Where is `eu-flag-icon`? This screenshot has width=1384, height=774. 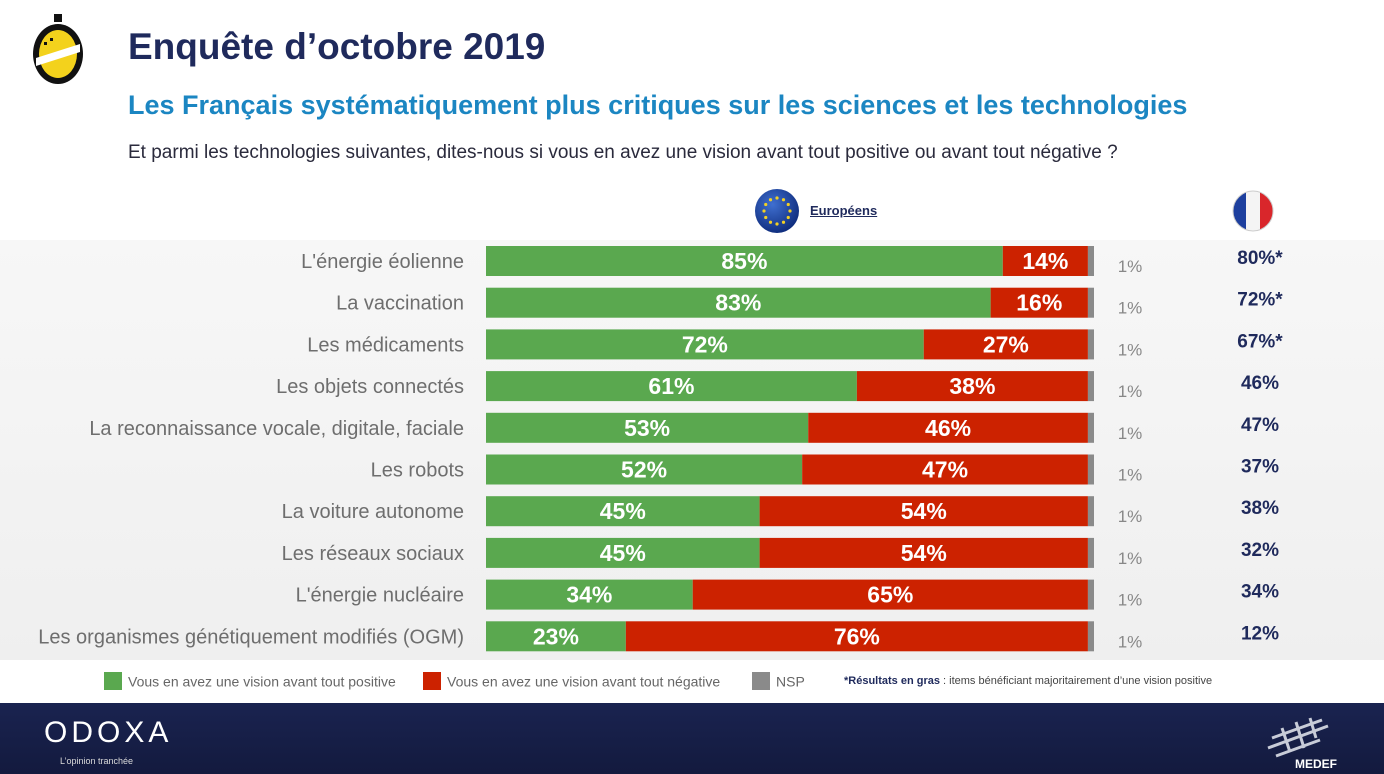
eu-flag-icon is located at coordinates (777, 211).